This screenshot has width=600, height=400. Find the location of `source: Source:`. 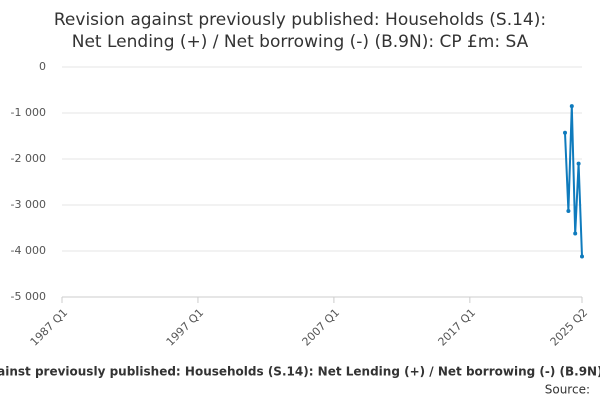

source: Source: is located at coordinates (567, 390).